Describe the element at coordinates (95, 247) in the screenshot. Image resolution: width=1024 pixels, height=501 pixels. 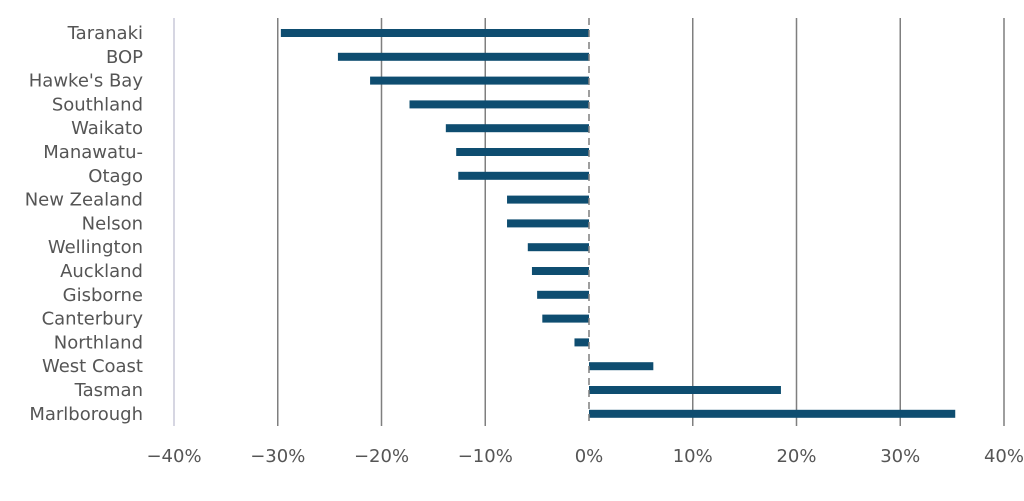
I see `category-label: Wellington` at that location.